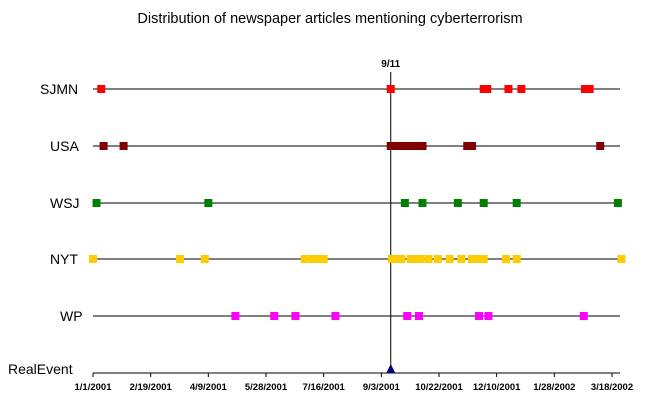 Image resolution: width=660 pixels, height=419 pixels. I want to click on series-label-usa: USA, so click(64, 146).